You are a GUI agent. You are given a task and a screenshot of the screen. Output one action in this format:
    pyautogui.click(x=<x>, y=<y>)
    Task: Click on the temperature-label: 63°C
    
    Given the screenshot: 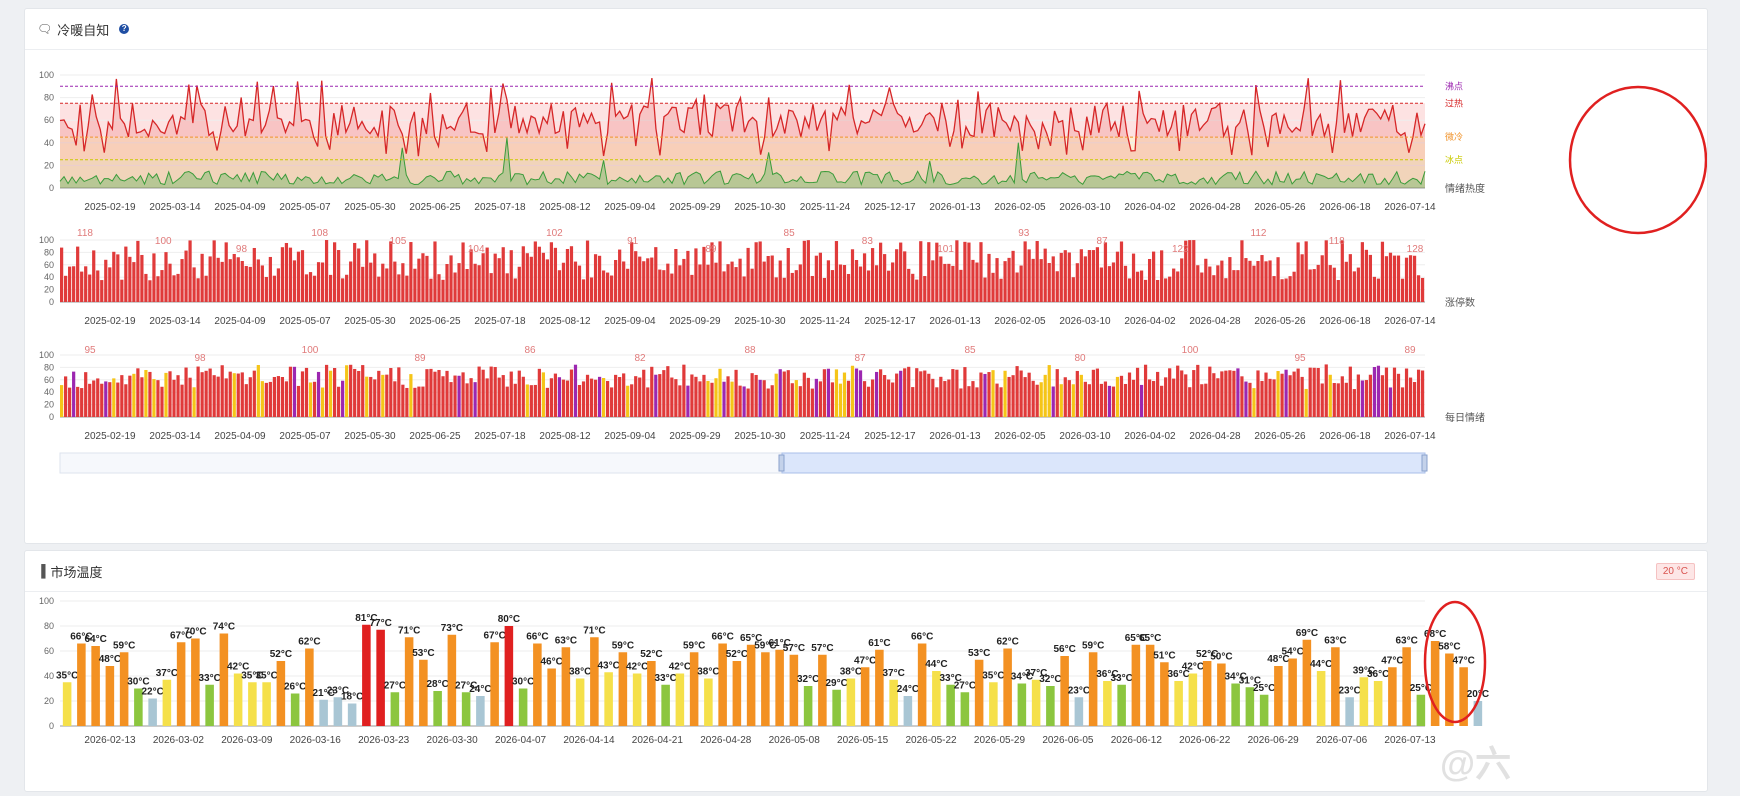 What is the action you would take?
    pyautogui.click(x=1406, y=640)
    